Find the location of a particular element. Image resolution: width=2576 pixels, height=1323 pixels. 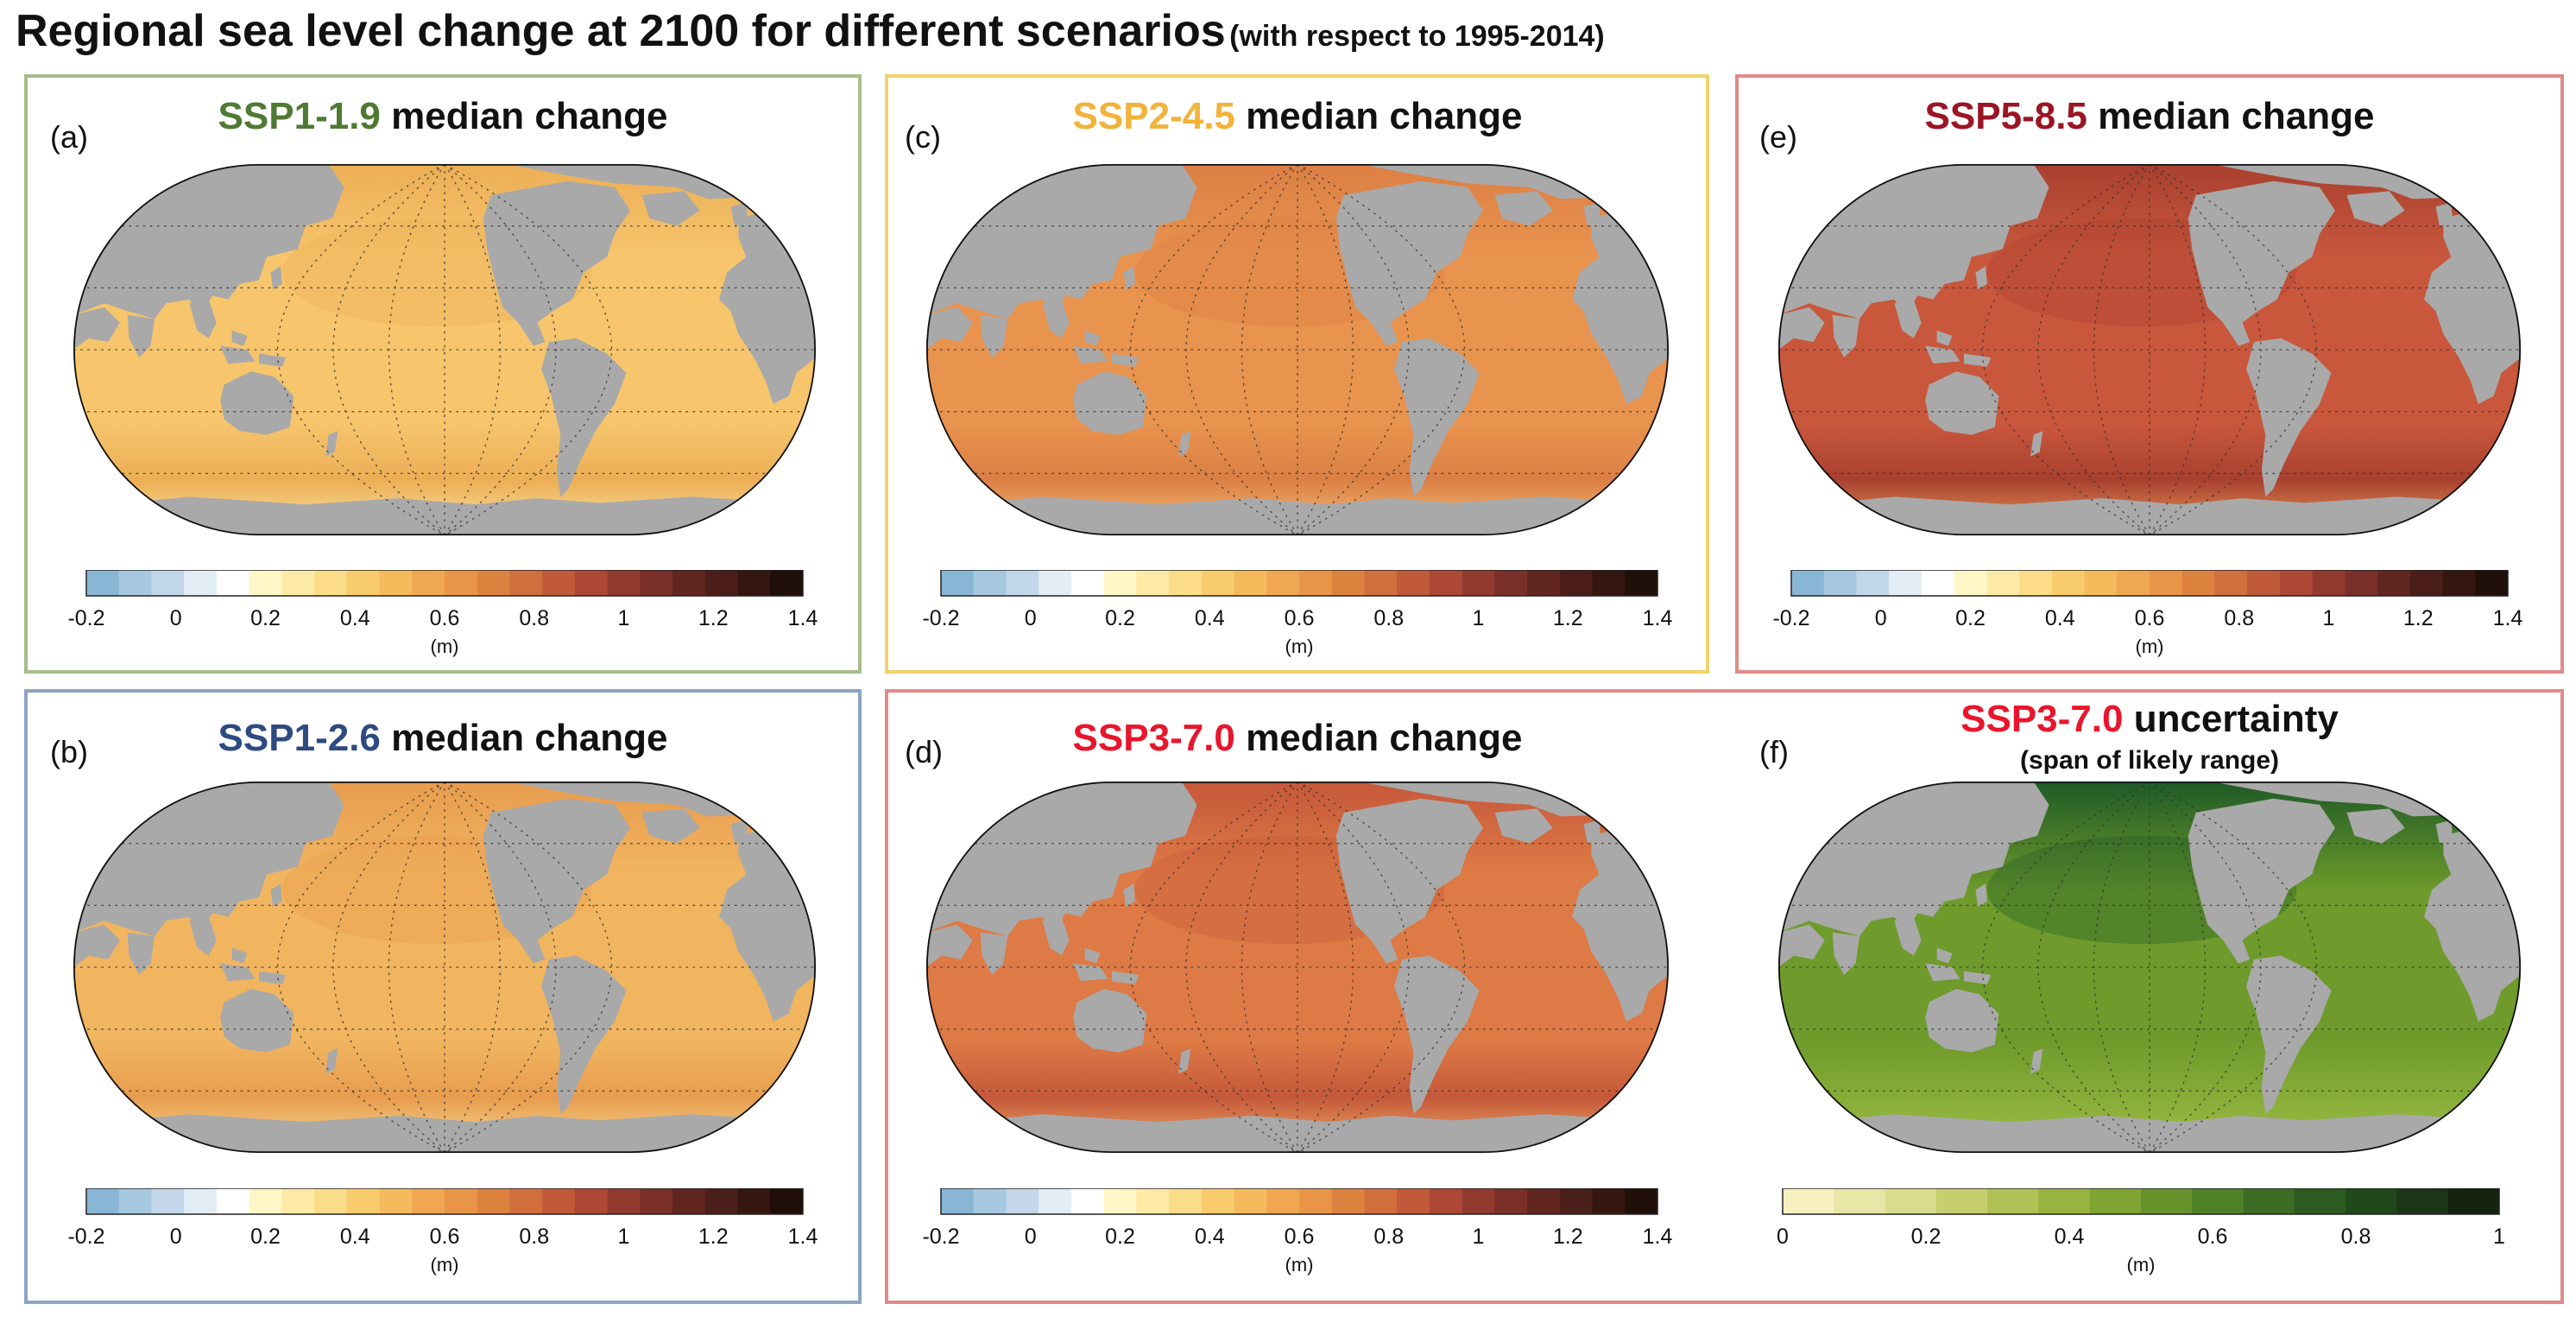

main-title-reference-period: (with respect to 1995-2014) is located at coordinates (1417, 36).